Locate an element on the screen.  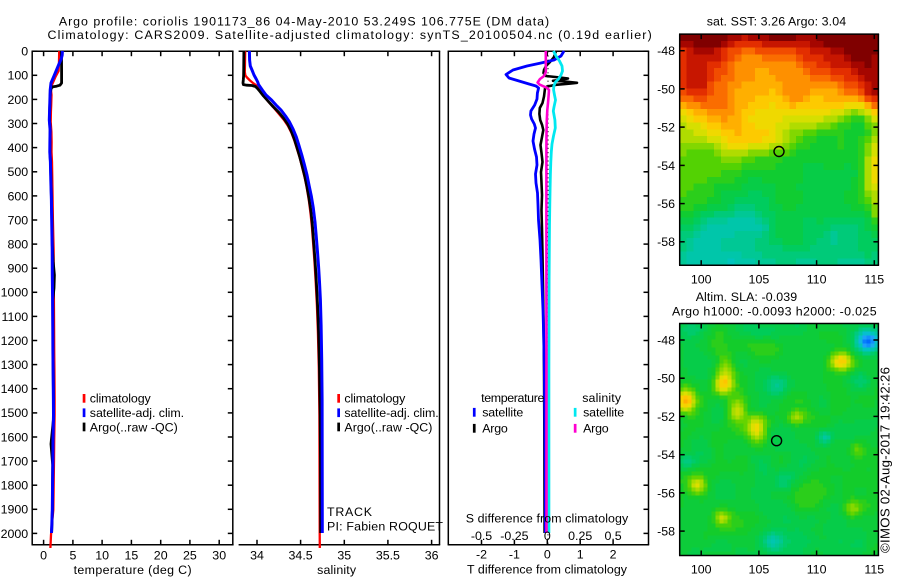
svg-text: 30 is located at coordinates (219, 555).